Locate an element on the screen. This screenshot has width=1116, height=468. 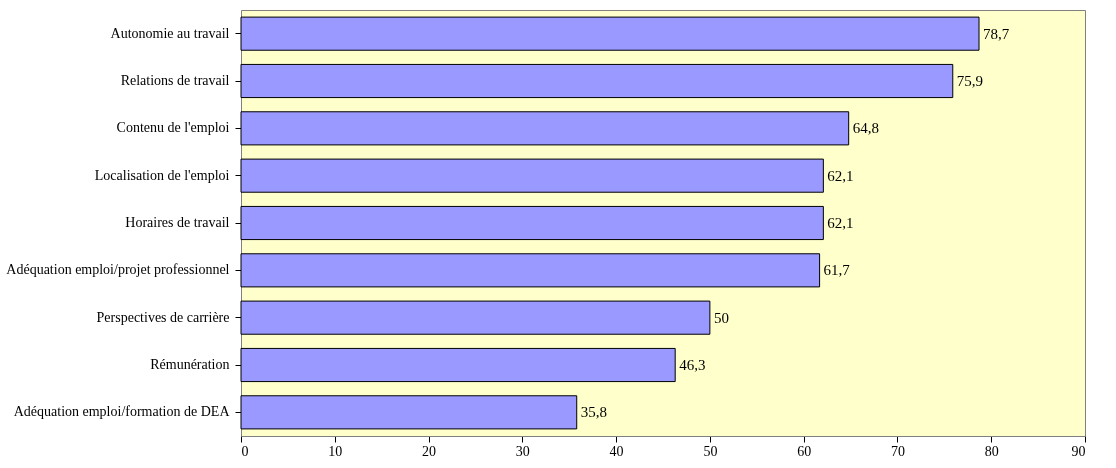
y-tick-label: Autonomie au travail is located at coordinates (170, 33).